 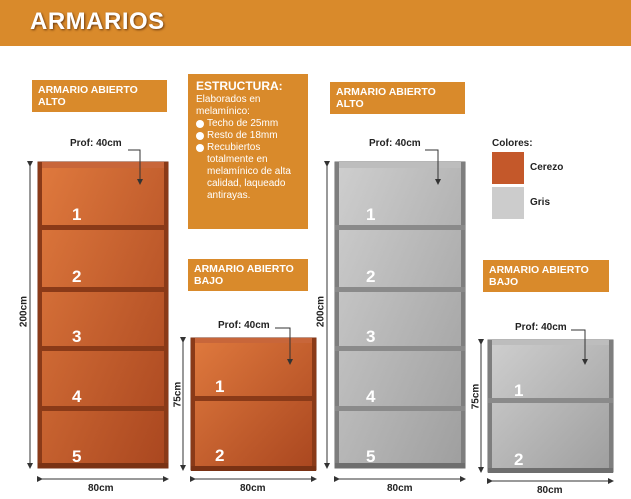 I want to click on swatch-cerezo, so click(x=508, y=168).